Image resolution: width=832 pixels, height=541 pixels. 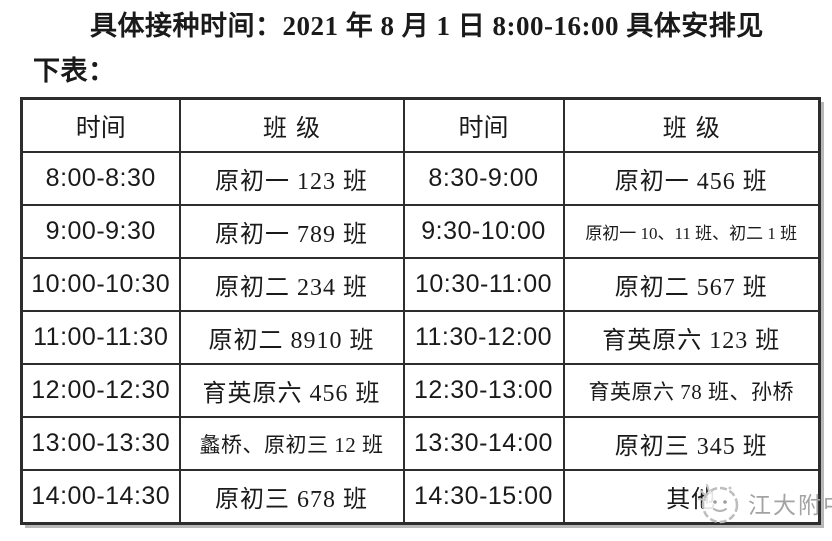 I want to click on class-cell: 其他, so click(x=691, y=497).